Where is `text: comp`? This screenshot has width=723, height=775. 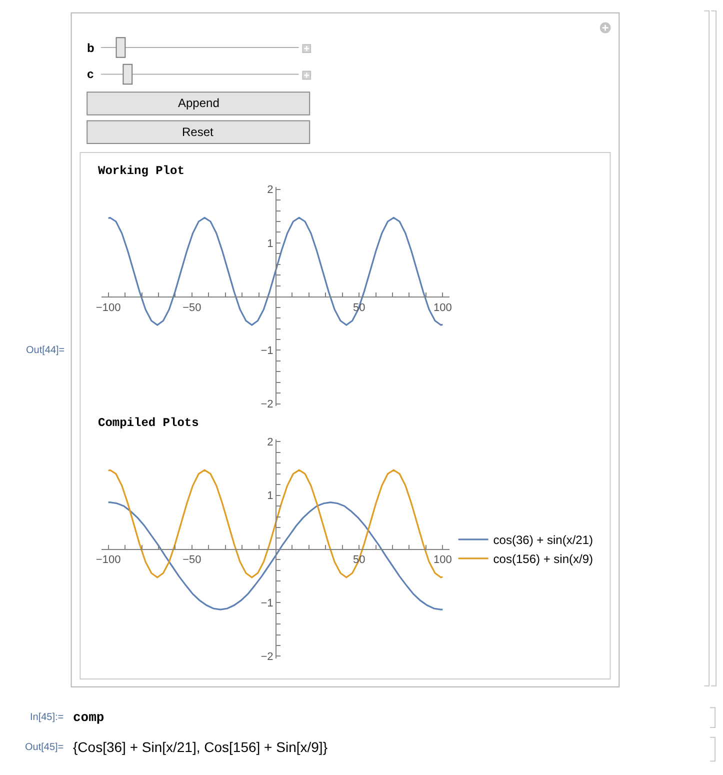 text: comp is located at coordinates (88, 717).